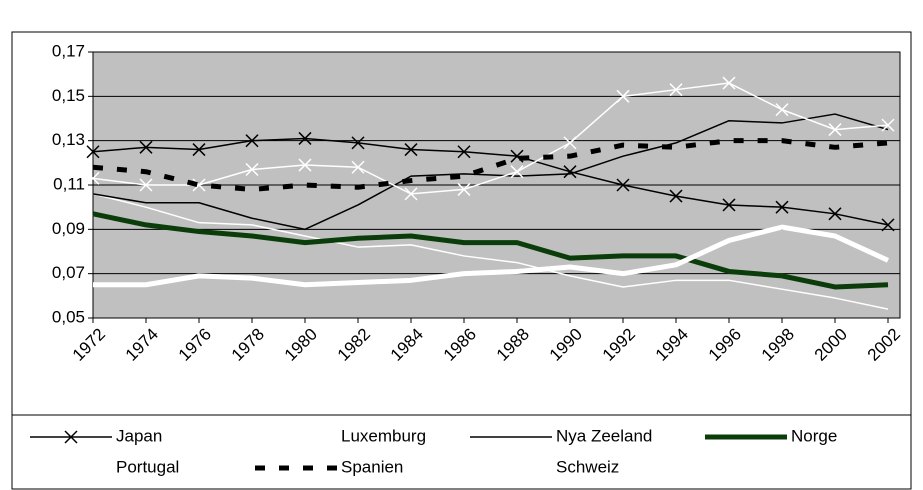 Image resolution: width=923 pixels, height=490 pixels. Describe the element at coordinates (68, 50) in the screenshot. I see `y-tick-label: 0,17` at that location.